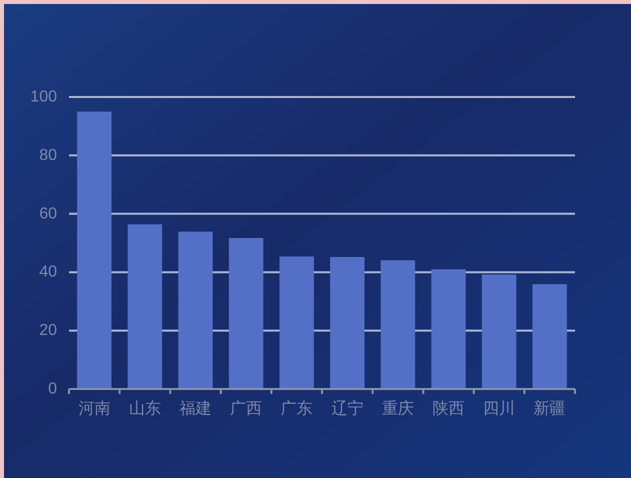 This screenshot has height=478, width=631. I want to click on x-tick-label: 河南, so click(94, 409).